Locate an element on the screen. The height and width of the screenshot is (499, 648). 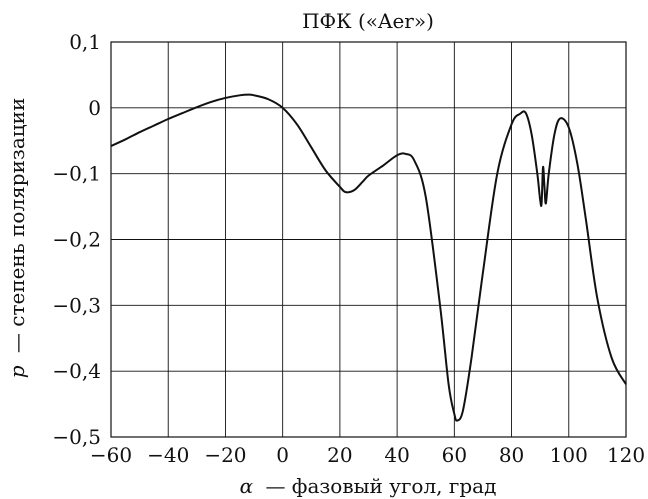
y-tick-label: −0,4 is located at coordinates (76, 371).